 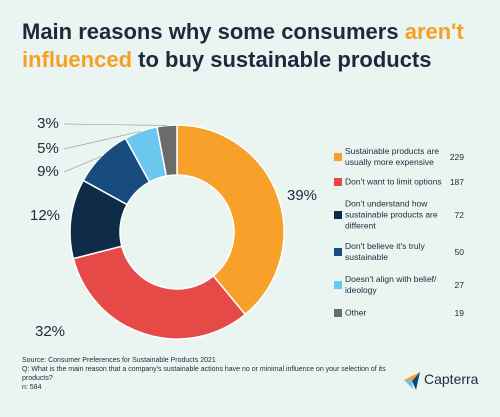 I want to click on title-part: Main reasons why some consumers, so click(x=213, y=31).